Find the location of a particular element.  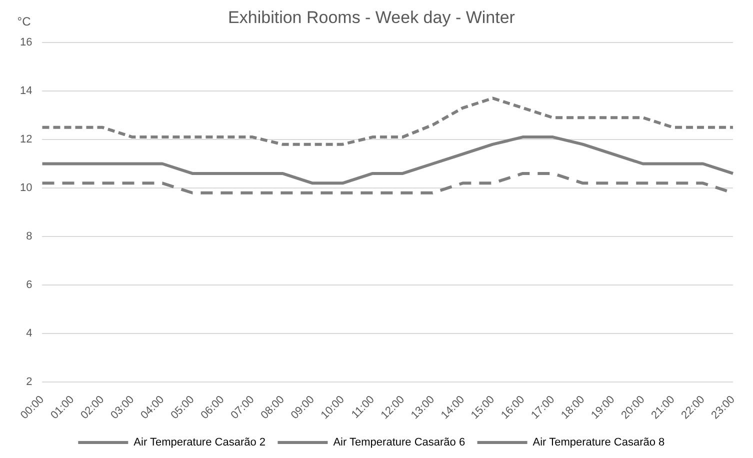

legend-label: Air Temperature Casarão 2 is located at coordinates (200, 442).